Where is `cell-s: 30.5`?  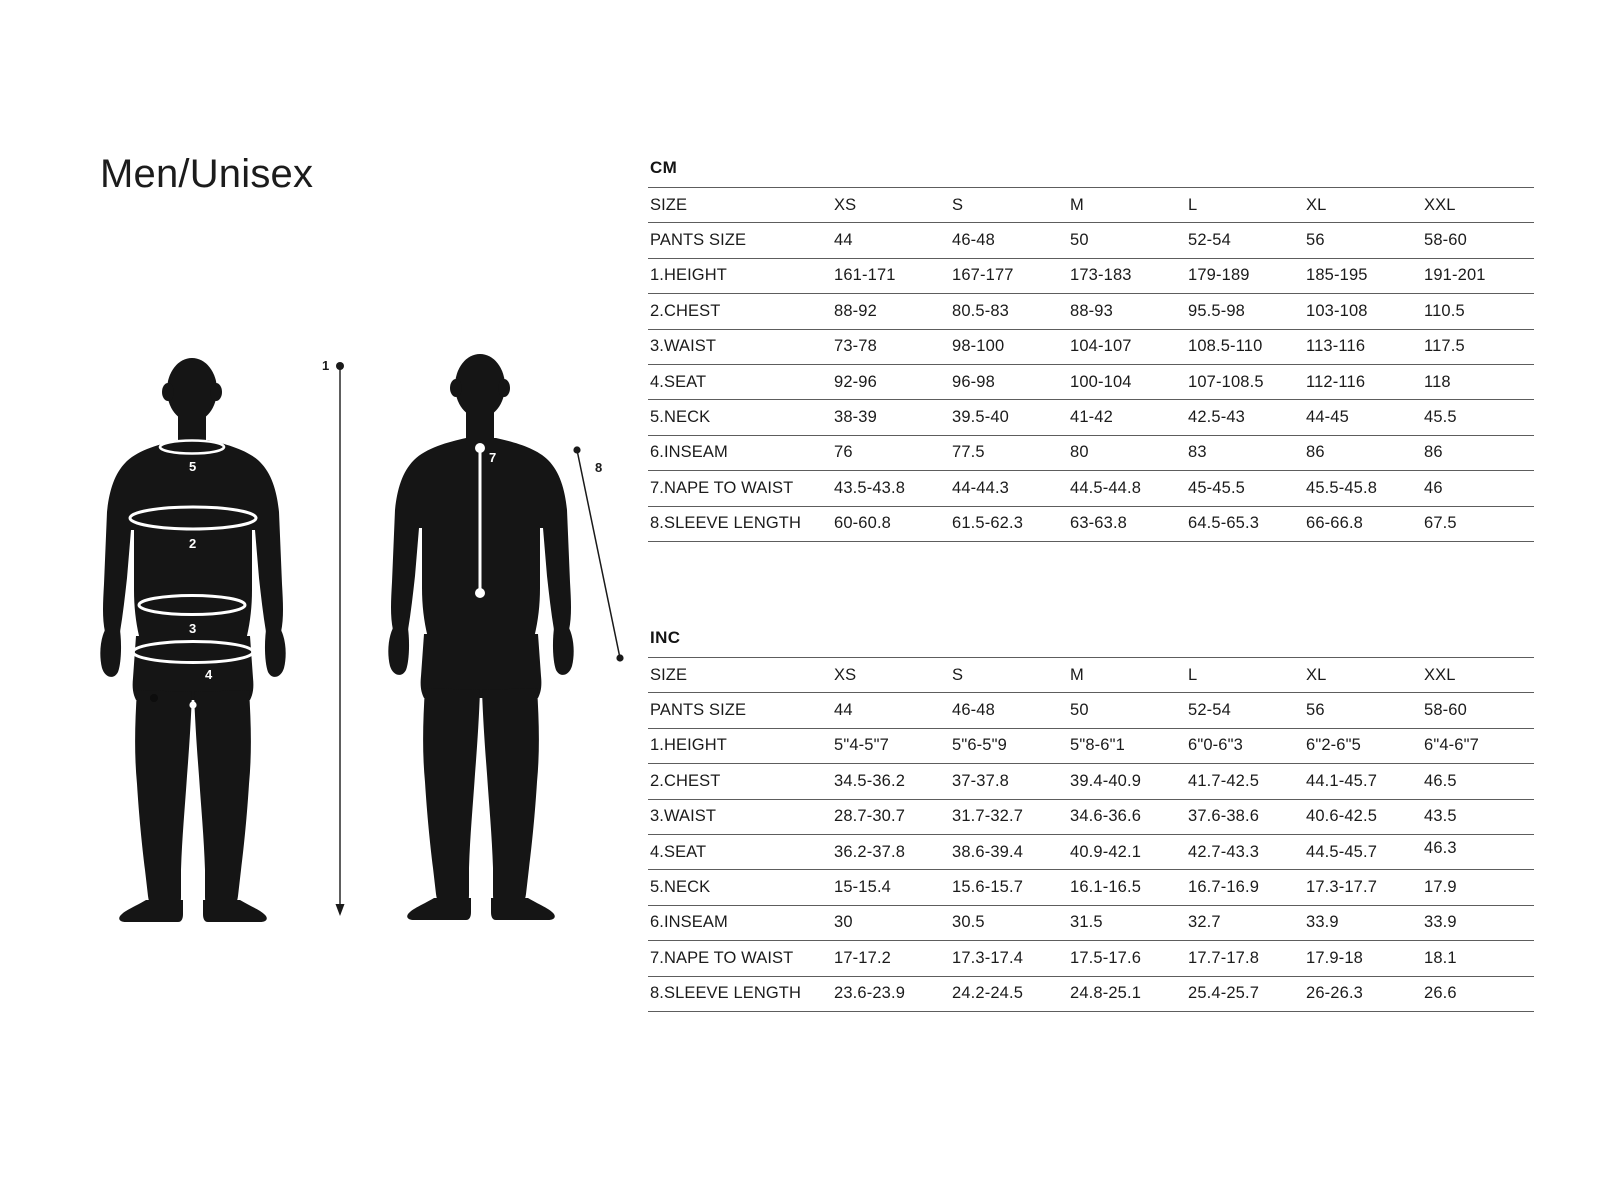
cell-s: 30.5 is located at coordinates (1009, 922).